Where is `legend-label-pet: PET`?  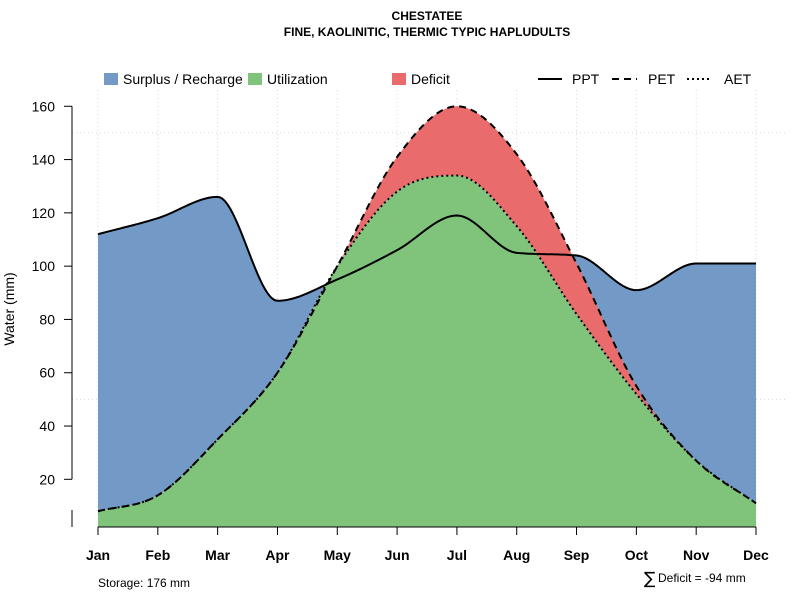 legend-label-pet: PET is located at coordinates (662, 79).